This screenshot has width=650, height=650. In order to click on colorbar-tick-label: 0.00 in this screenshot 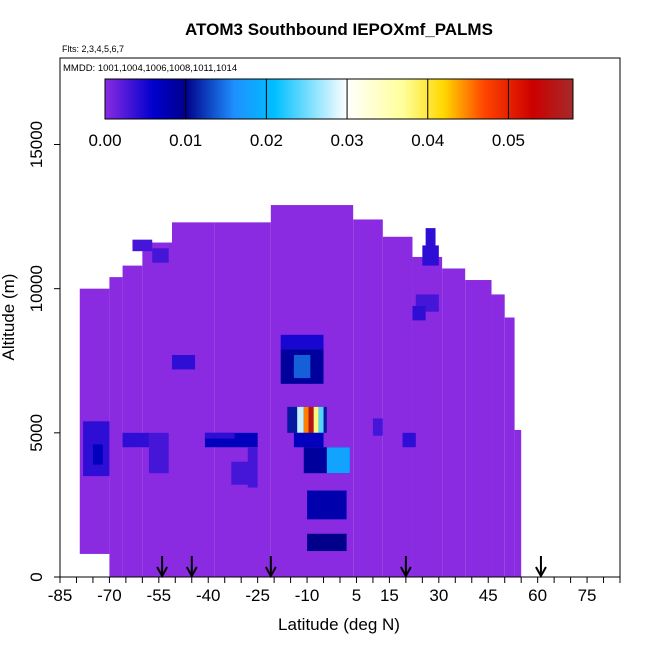, I will do `click(104, 140)`.